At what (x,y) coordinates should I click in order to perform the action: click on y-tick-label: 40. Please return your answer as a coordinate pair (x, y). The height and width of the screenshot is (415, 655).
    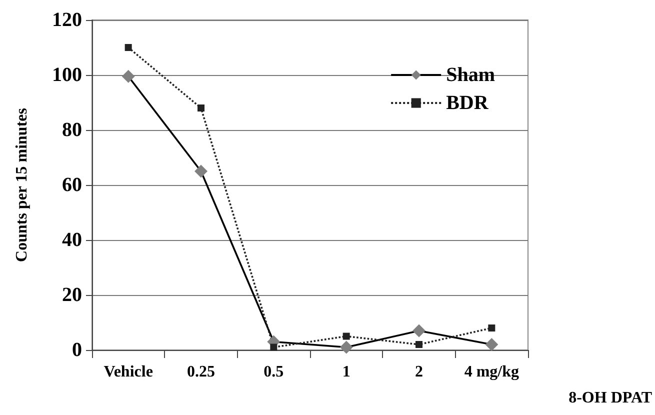
    Looking at the image, I should click on (72, 240).